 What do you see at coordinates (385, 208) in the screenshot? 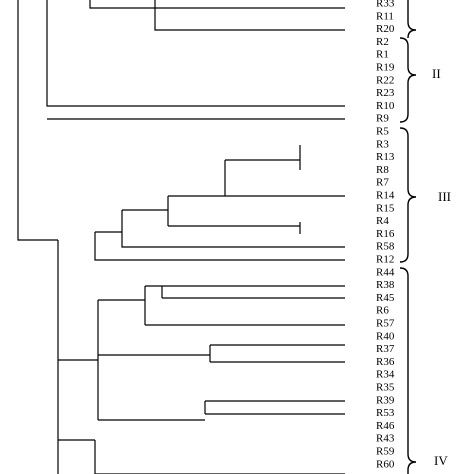
I see `leaf-label: R15` at bounding box center [385, 208].